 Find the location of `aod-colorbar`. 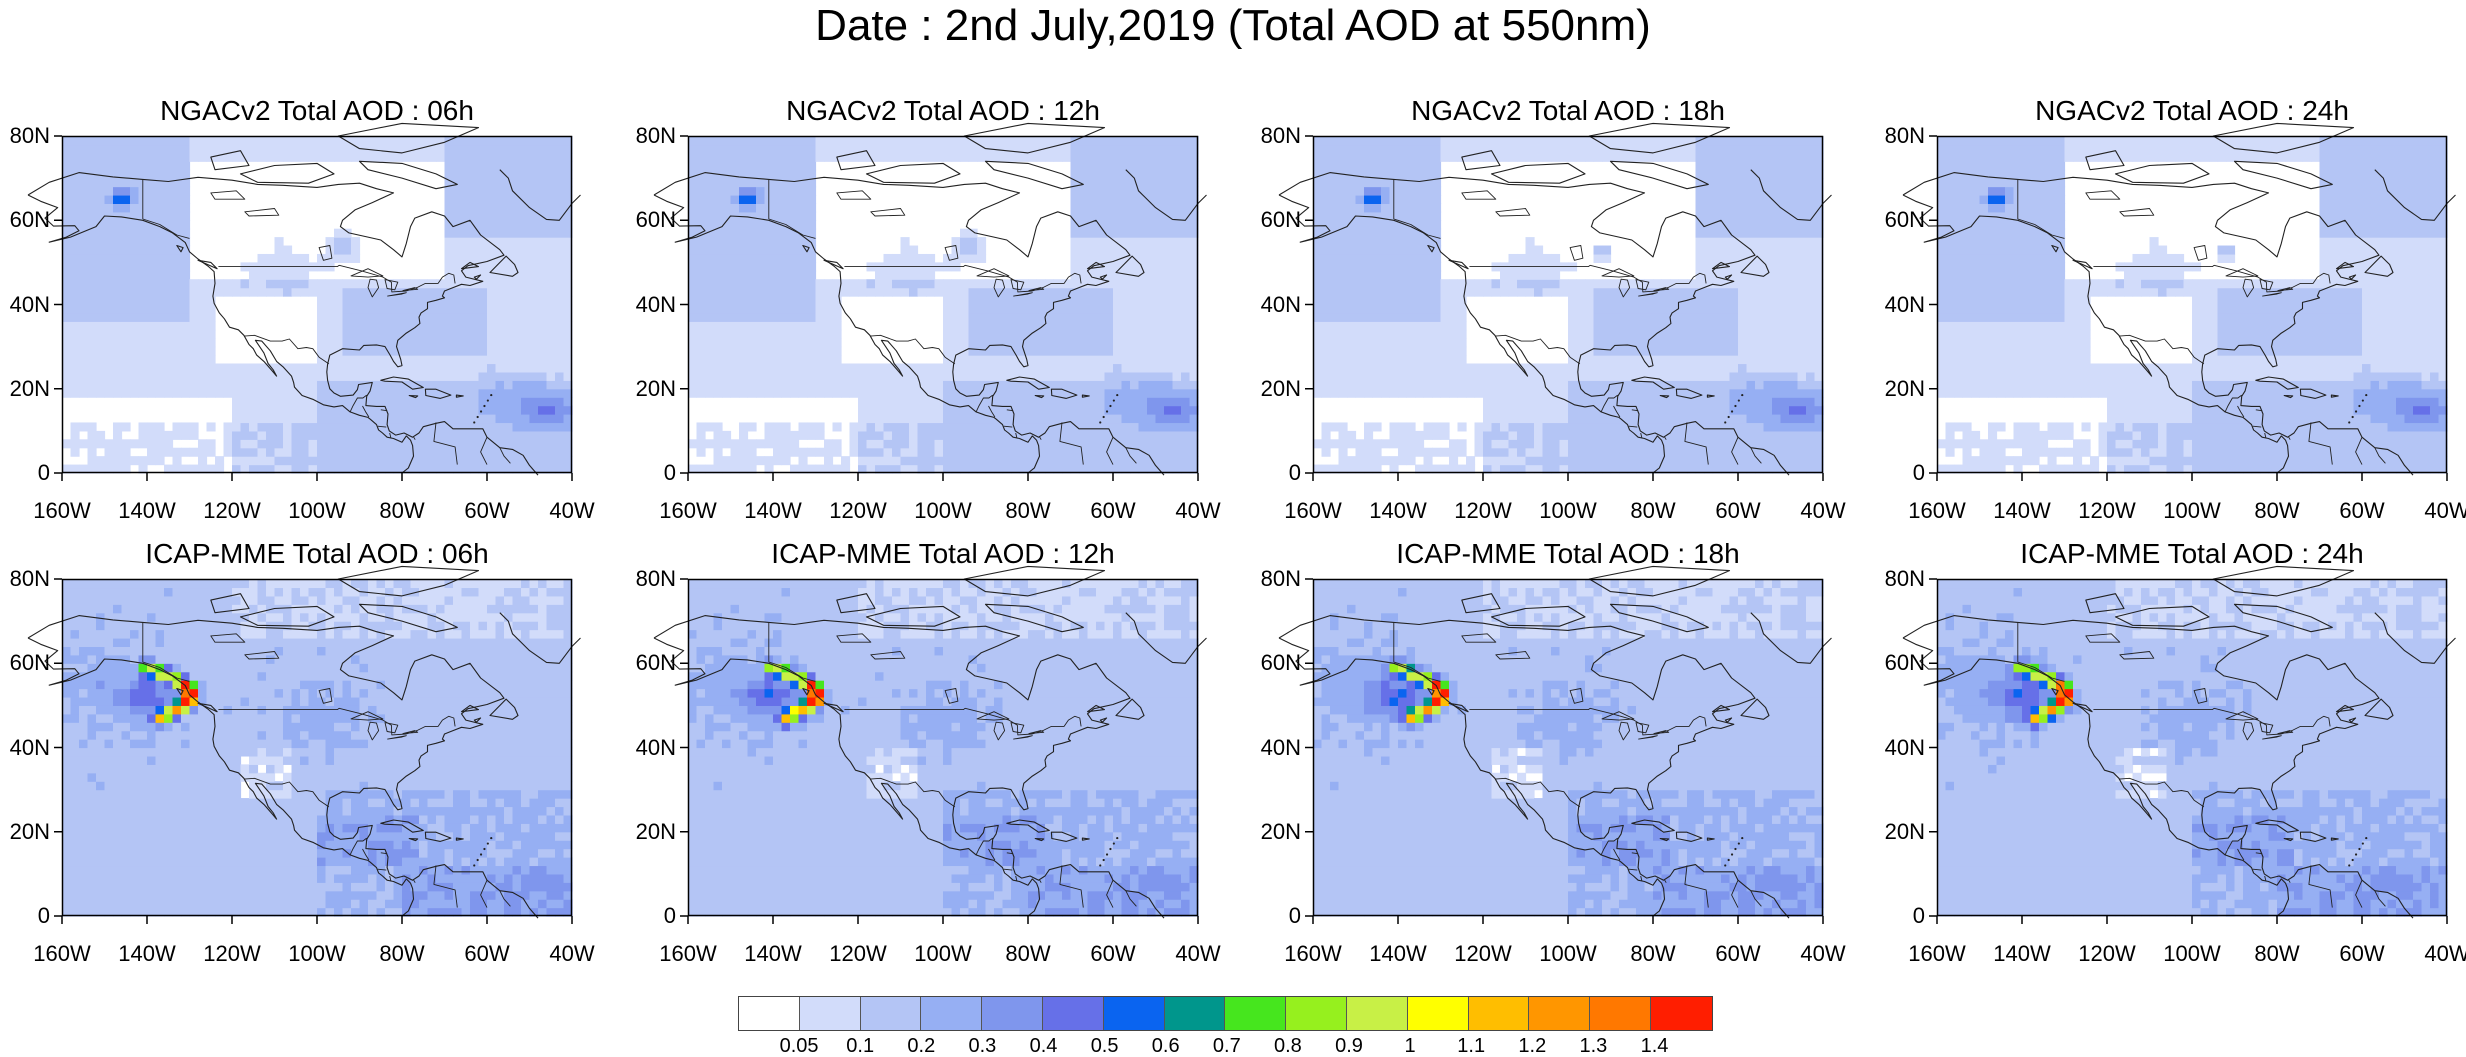

aod-colorbar is located at coordinates (1225, 1013).